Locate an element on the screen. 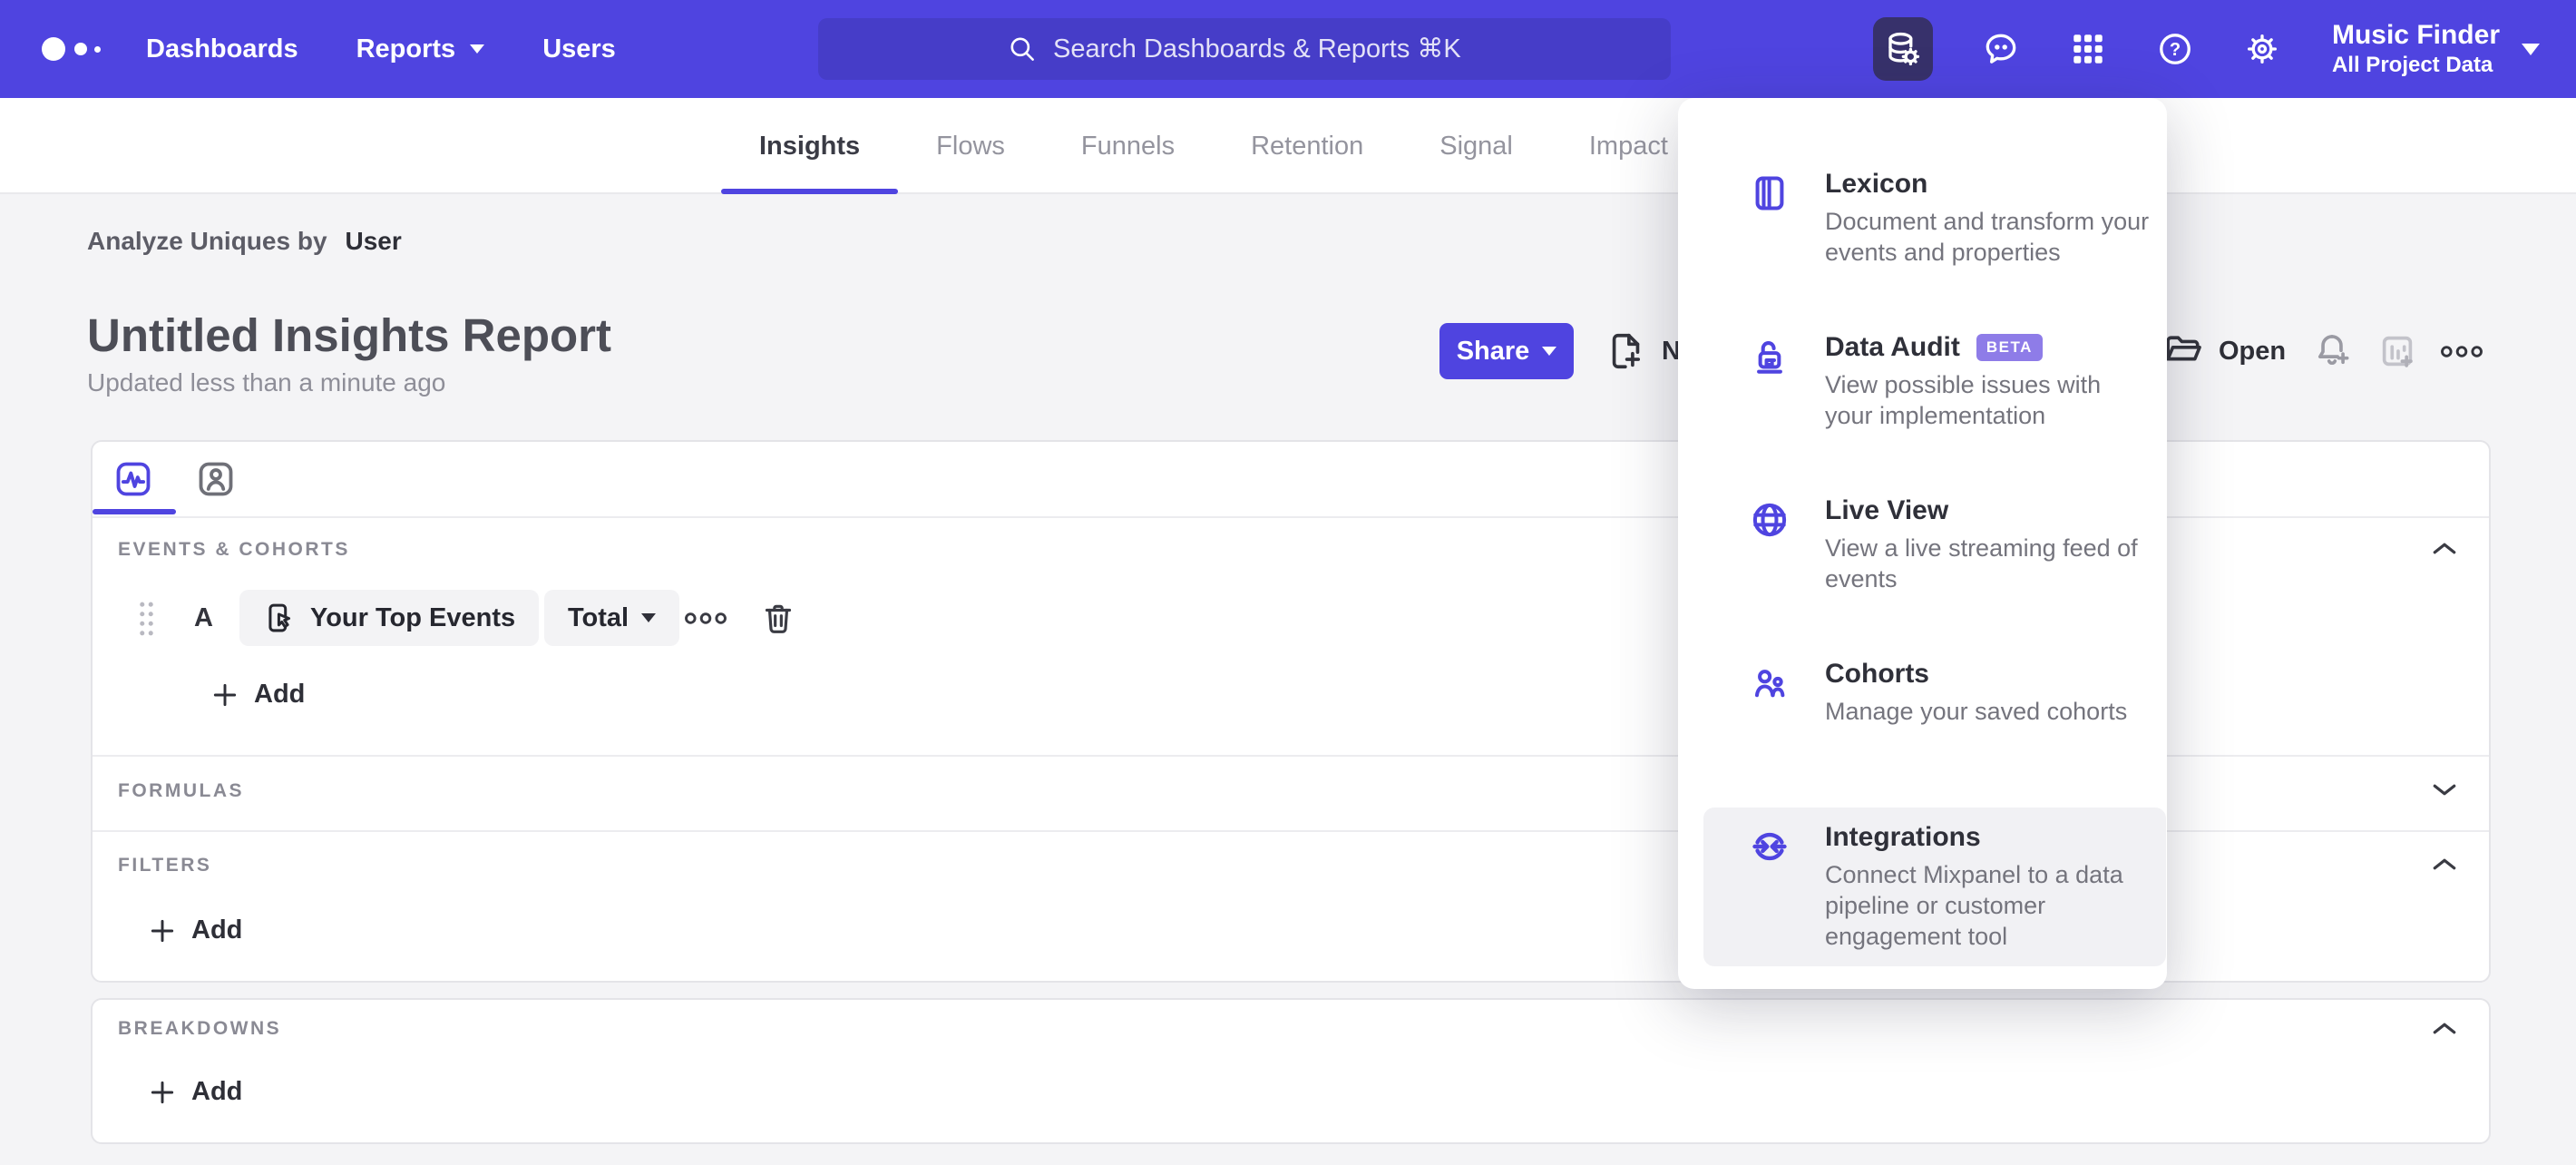 Image resolution: width=2576 pixels, height=1165 pixels. open-report-button: Open is located at coordinates (2224, 351).